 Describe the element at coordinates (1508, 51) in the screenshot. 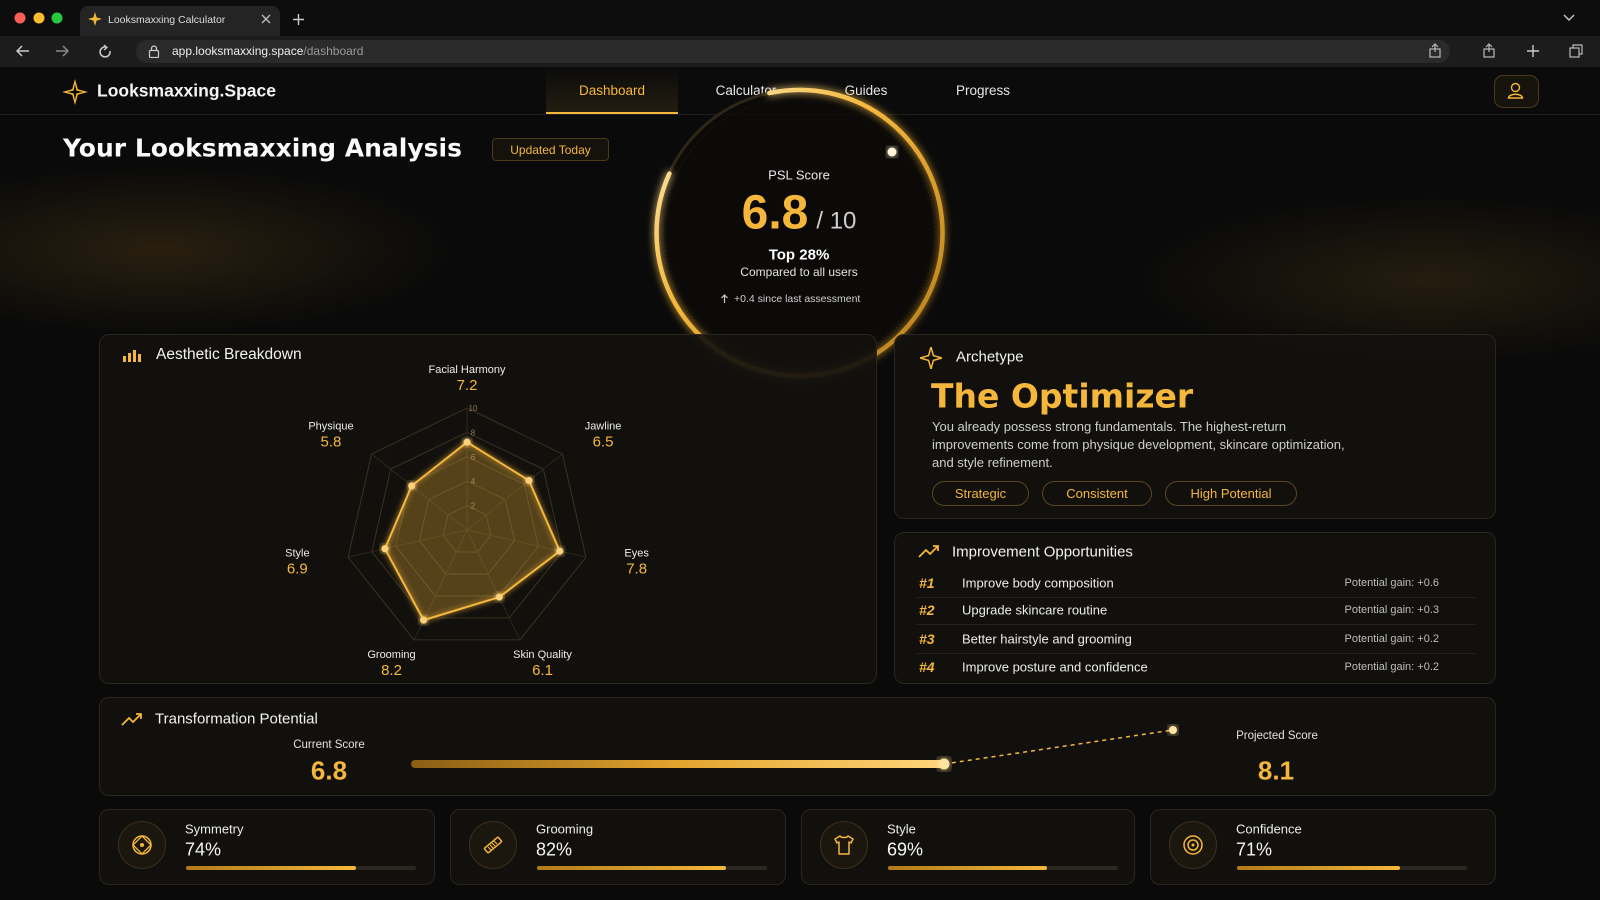

I see `toolbar-icons` at that location.